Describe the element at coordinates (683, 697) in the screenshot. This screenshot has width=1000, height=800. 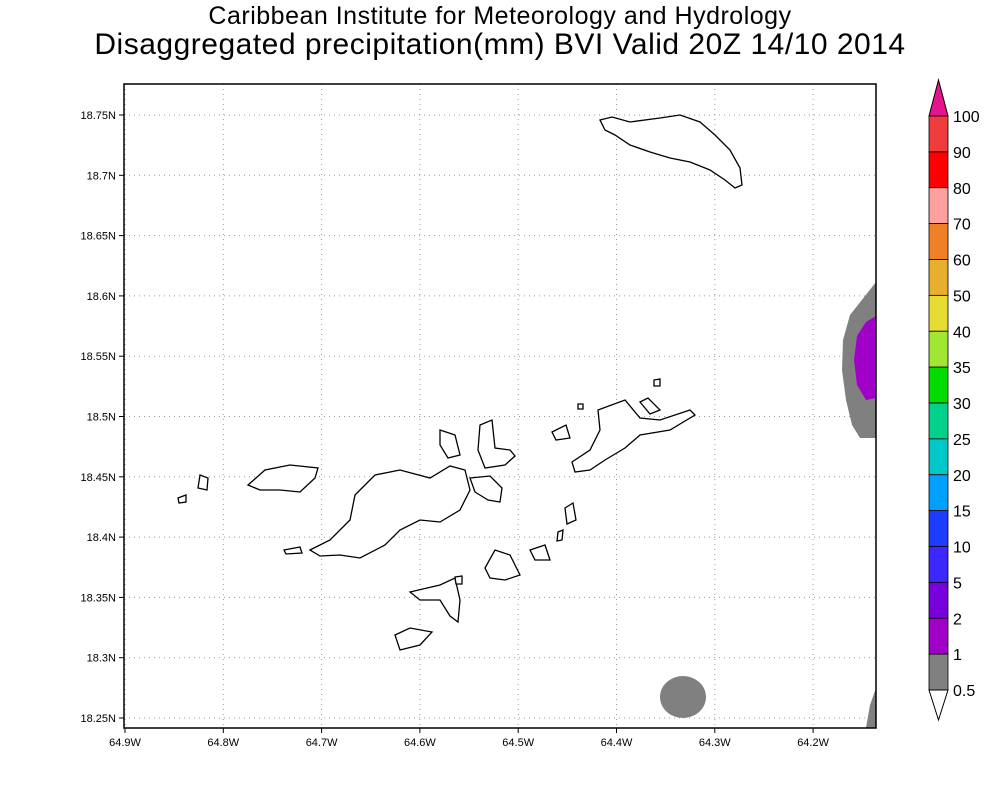
I see `precip-area-gray-south` at that location.